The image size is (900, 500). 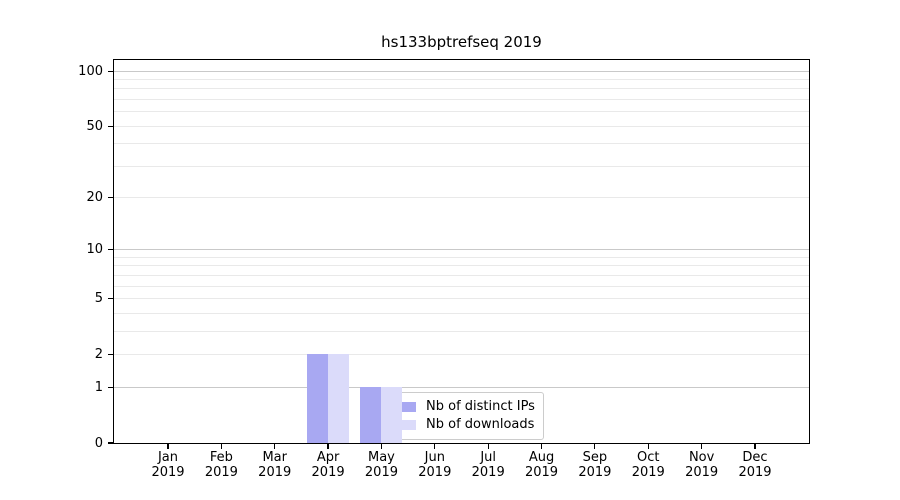 I want to click on legend: Nb of distinct IPs Nb of downloads, so click(x=463, y=416).